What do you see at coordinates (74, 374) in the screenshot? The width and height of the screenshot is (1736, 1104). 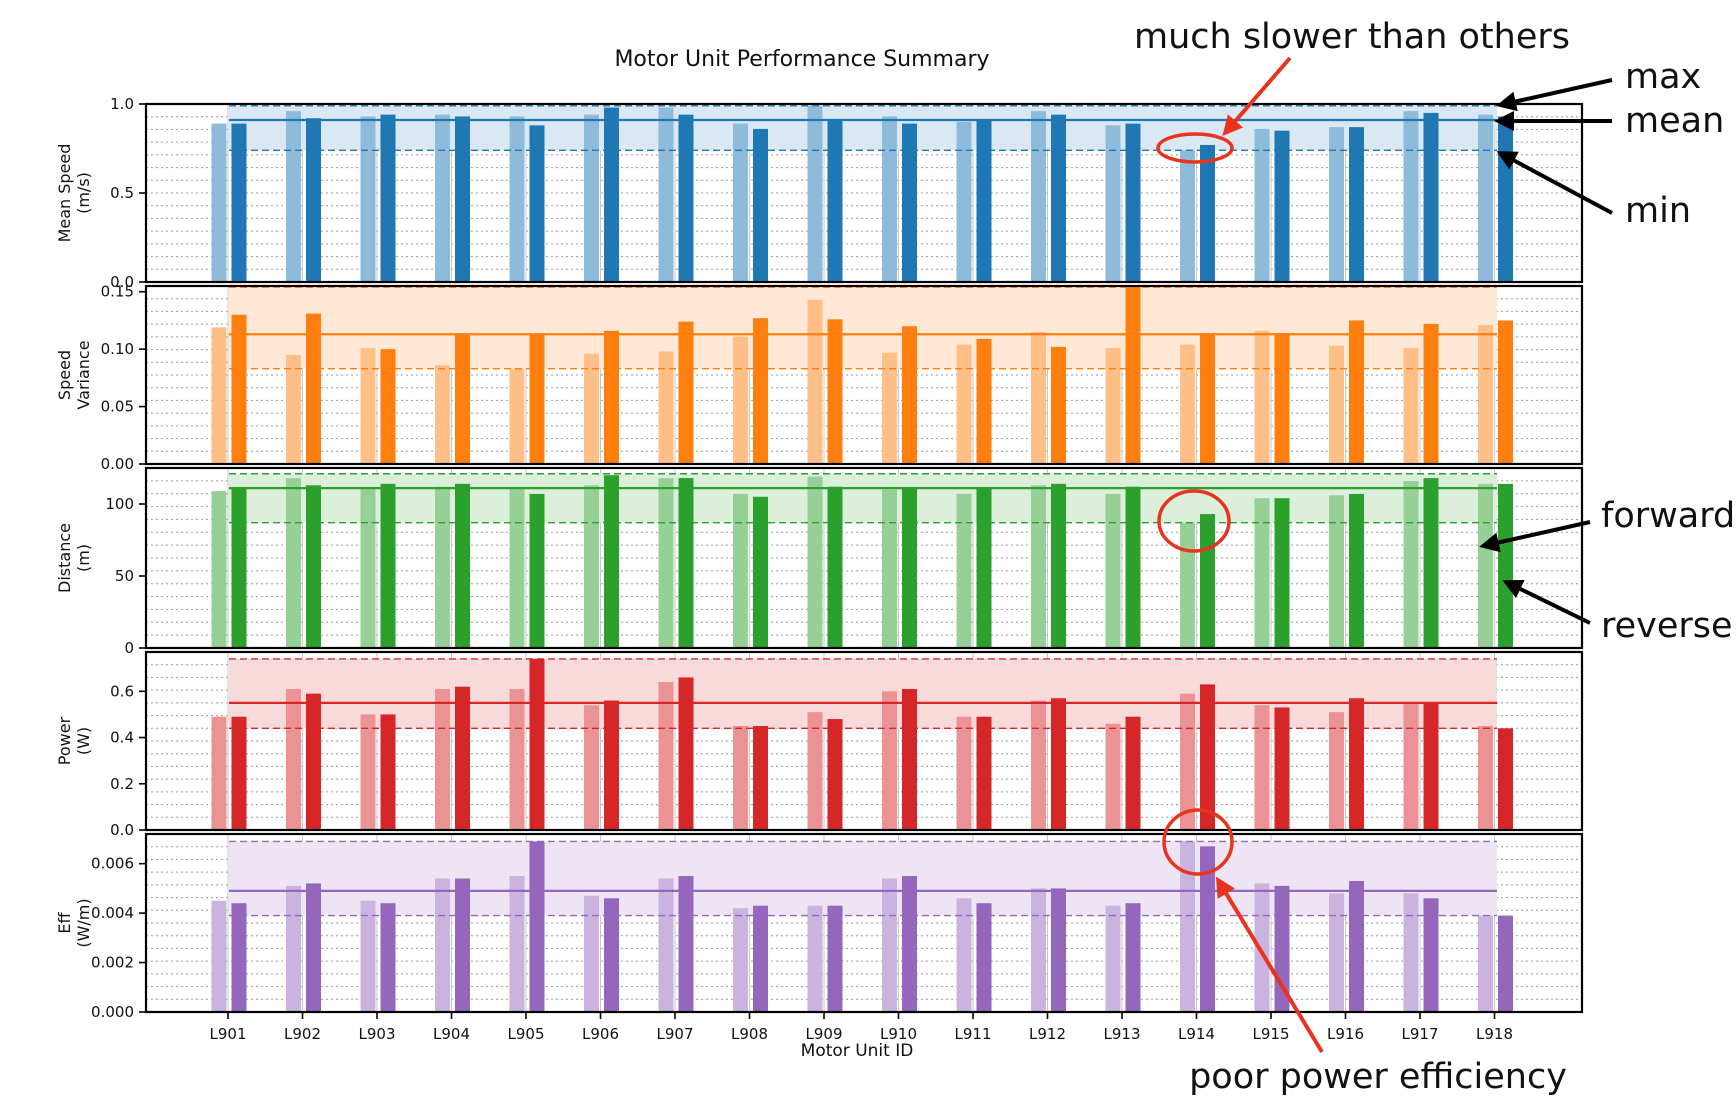 I see `y-axis-label: SpeedVariance` at bounding box center [74, 374].